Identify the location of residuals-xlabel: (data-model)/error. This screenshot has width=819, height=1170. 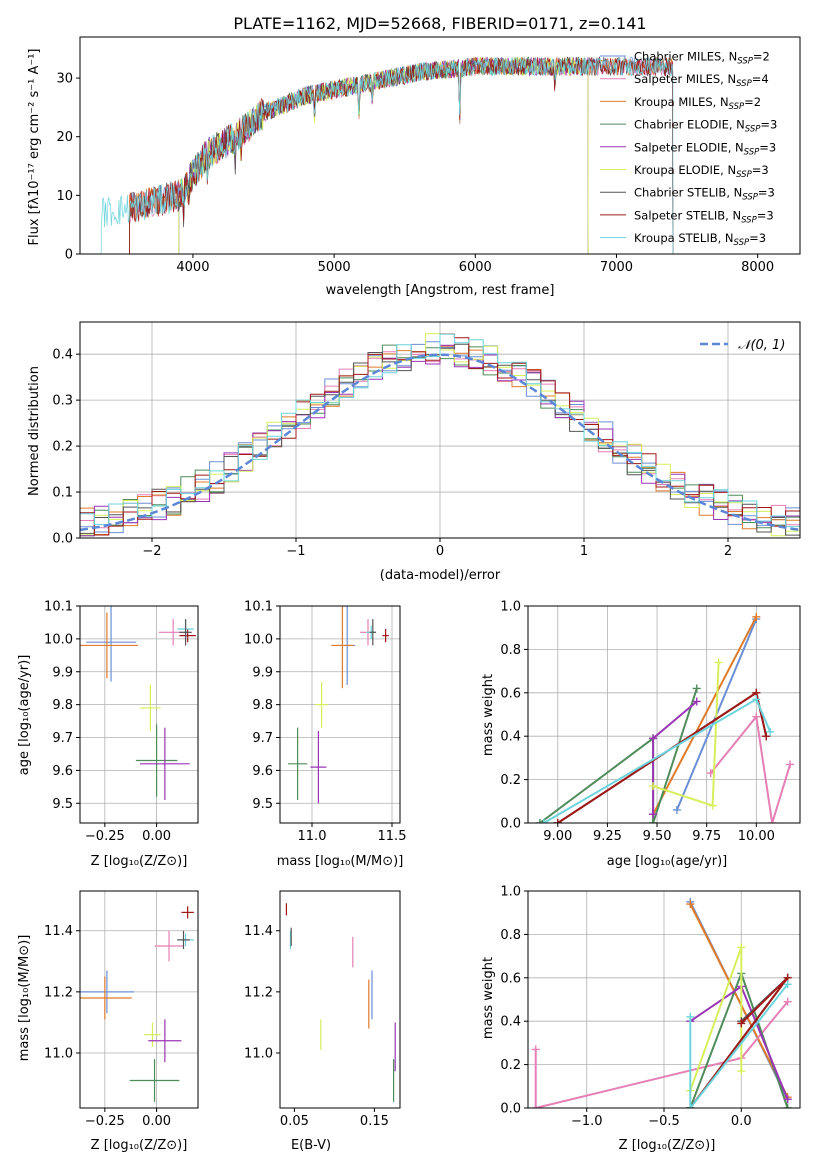
(440, 575).